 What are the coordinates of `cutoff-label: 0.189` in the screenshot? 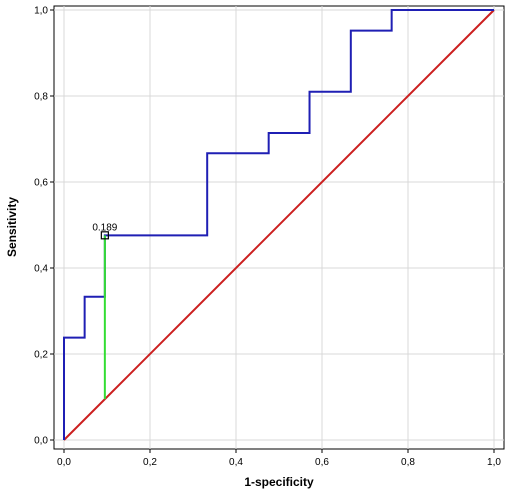 It's located at (104, 227).